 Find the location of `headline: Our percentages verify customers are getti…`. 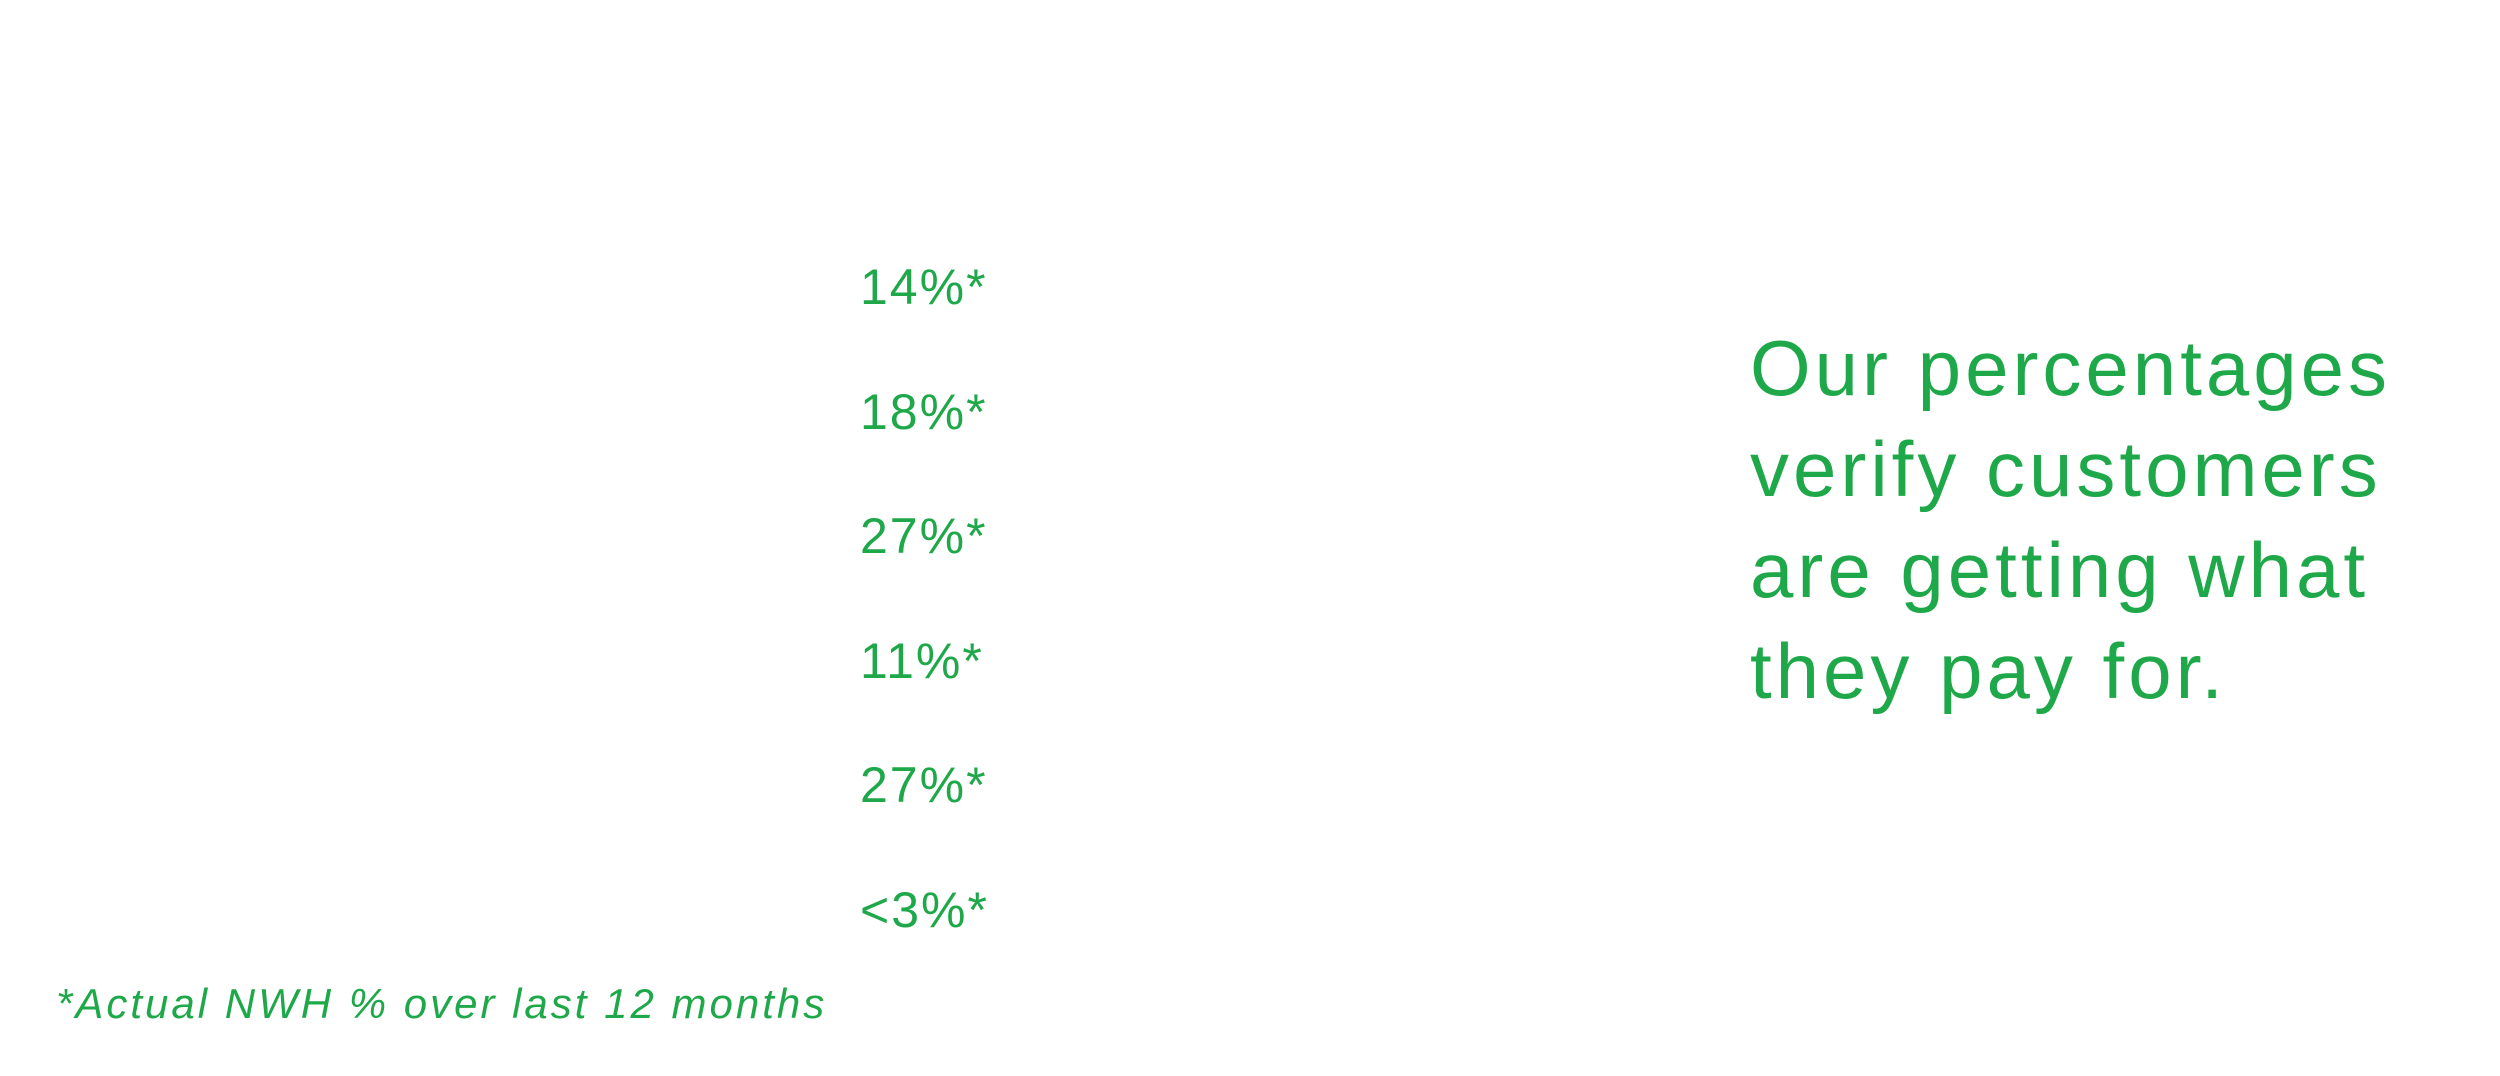

headline: Our percentages verify customers are getti… is located at coordinates (2070, 520).